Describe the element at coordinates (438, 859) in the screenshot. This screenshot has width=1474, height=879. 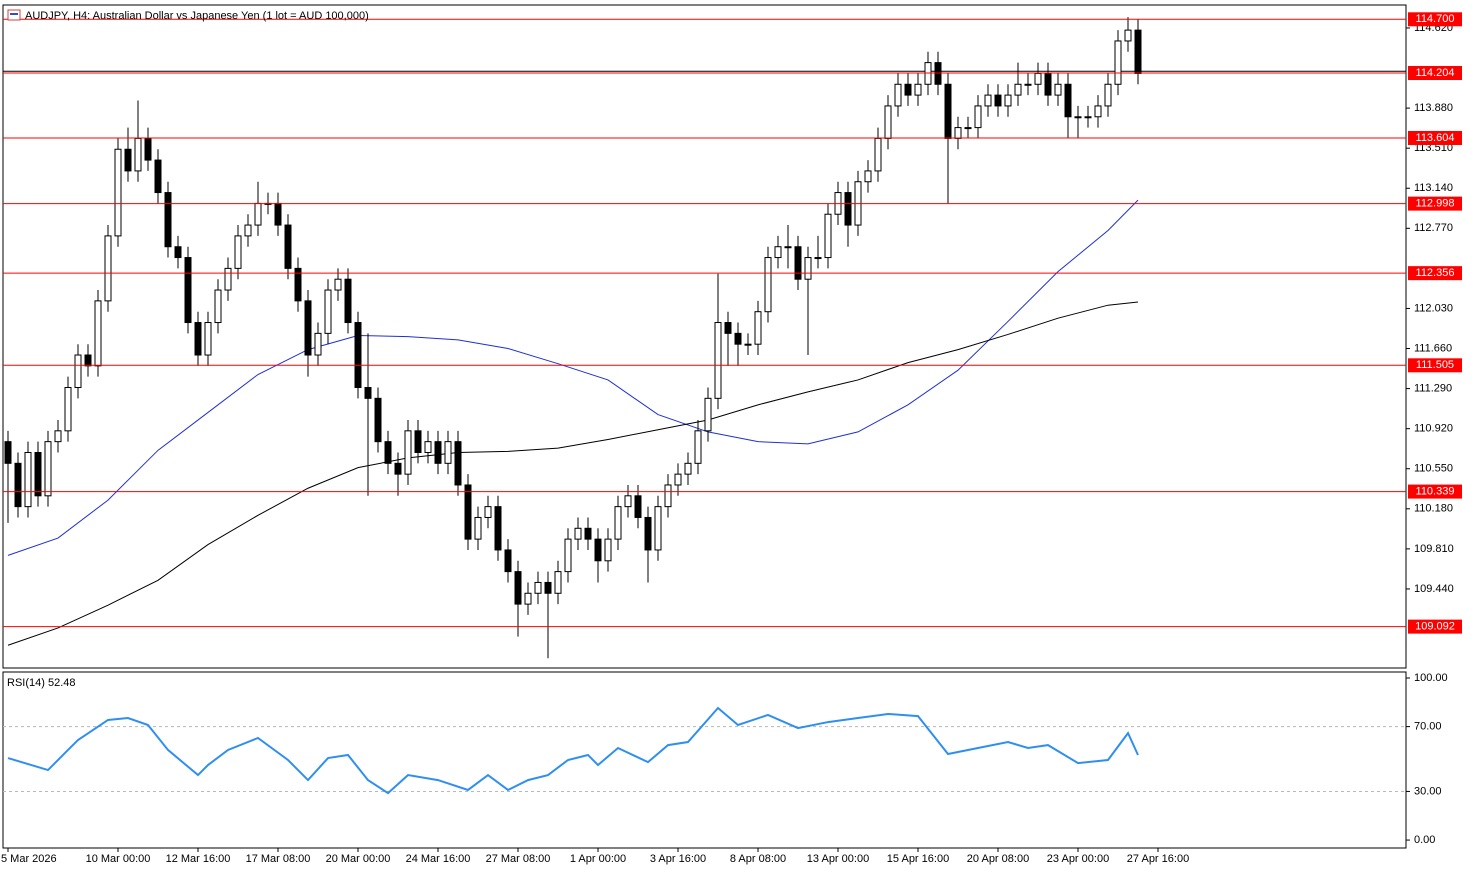
I see `x-tick-label: 24 Mar 16:00` at that location.